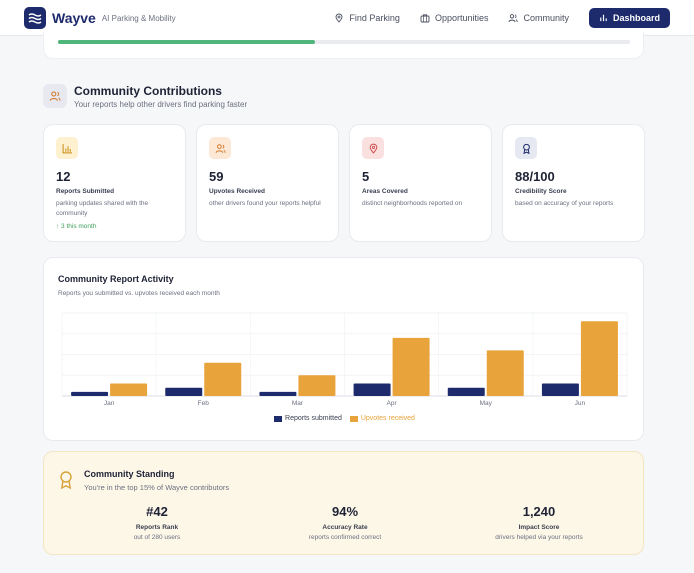 This screenshot has width=694, height=573. Describe the element at coordinates (539, 511) in the screenshot. I see `metric-value: 1,240` at that location.